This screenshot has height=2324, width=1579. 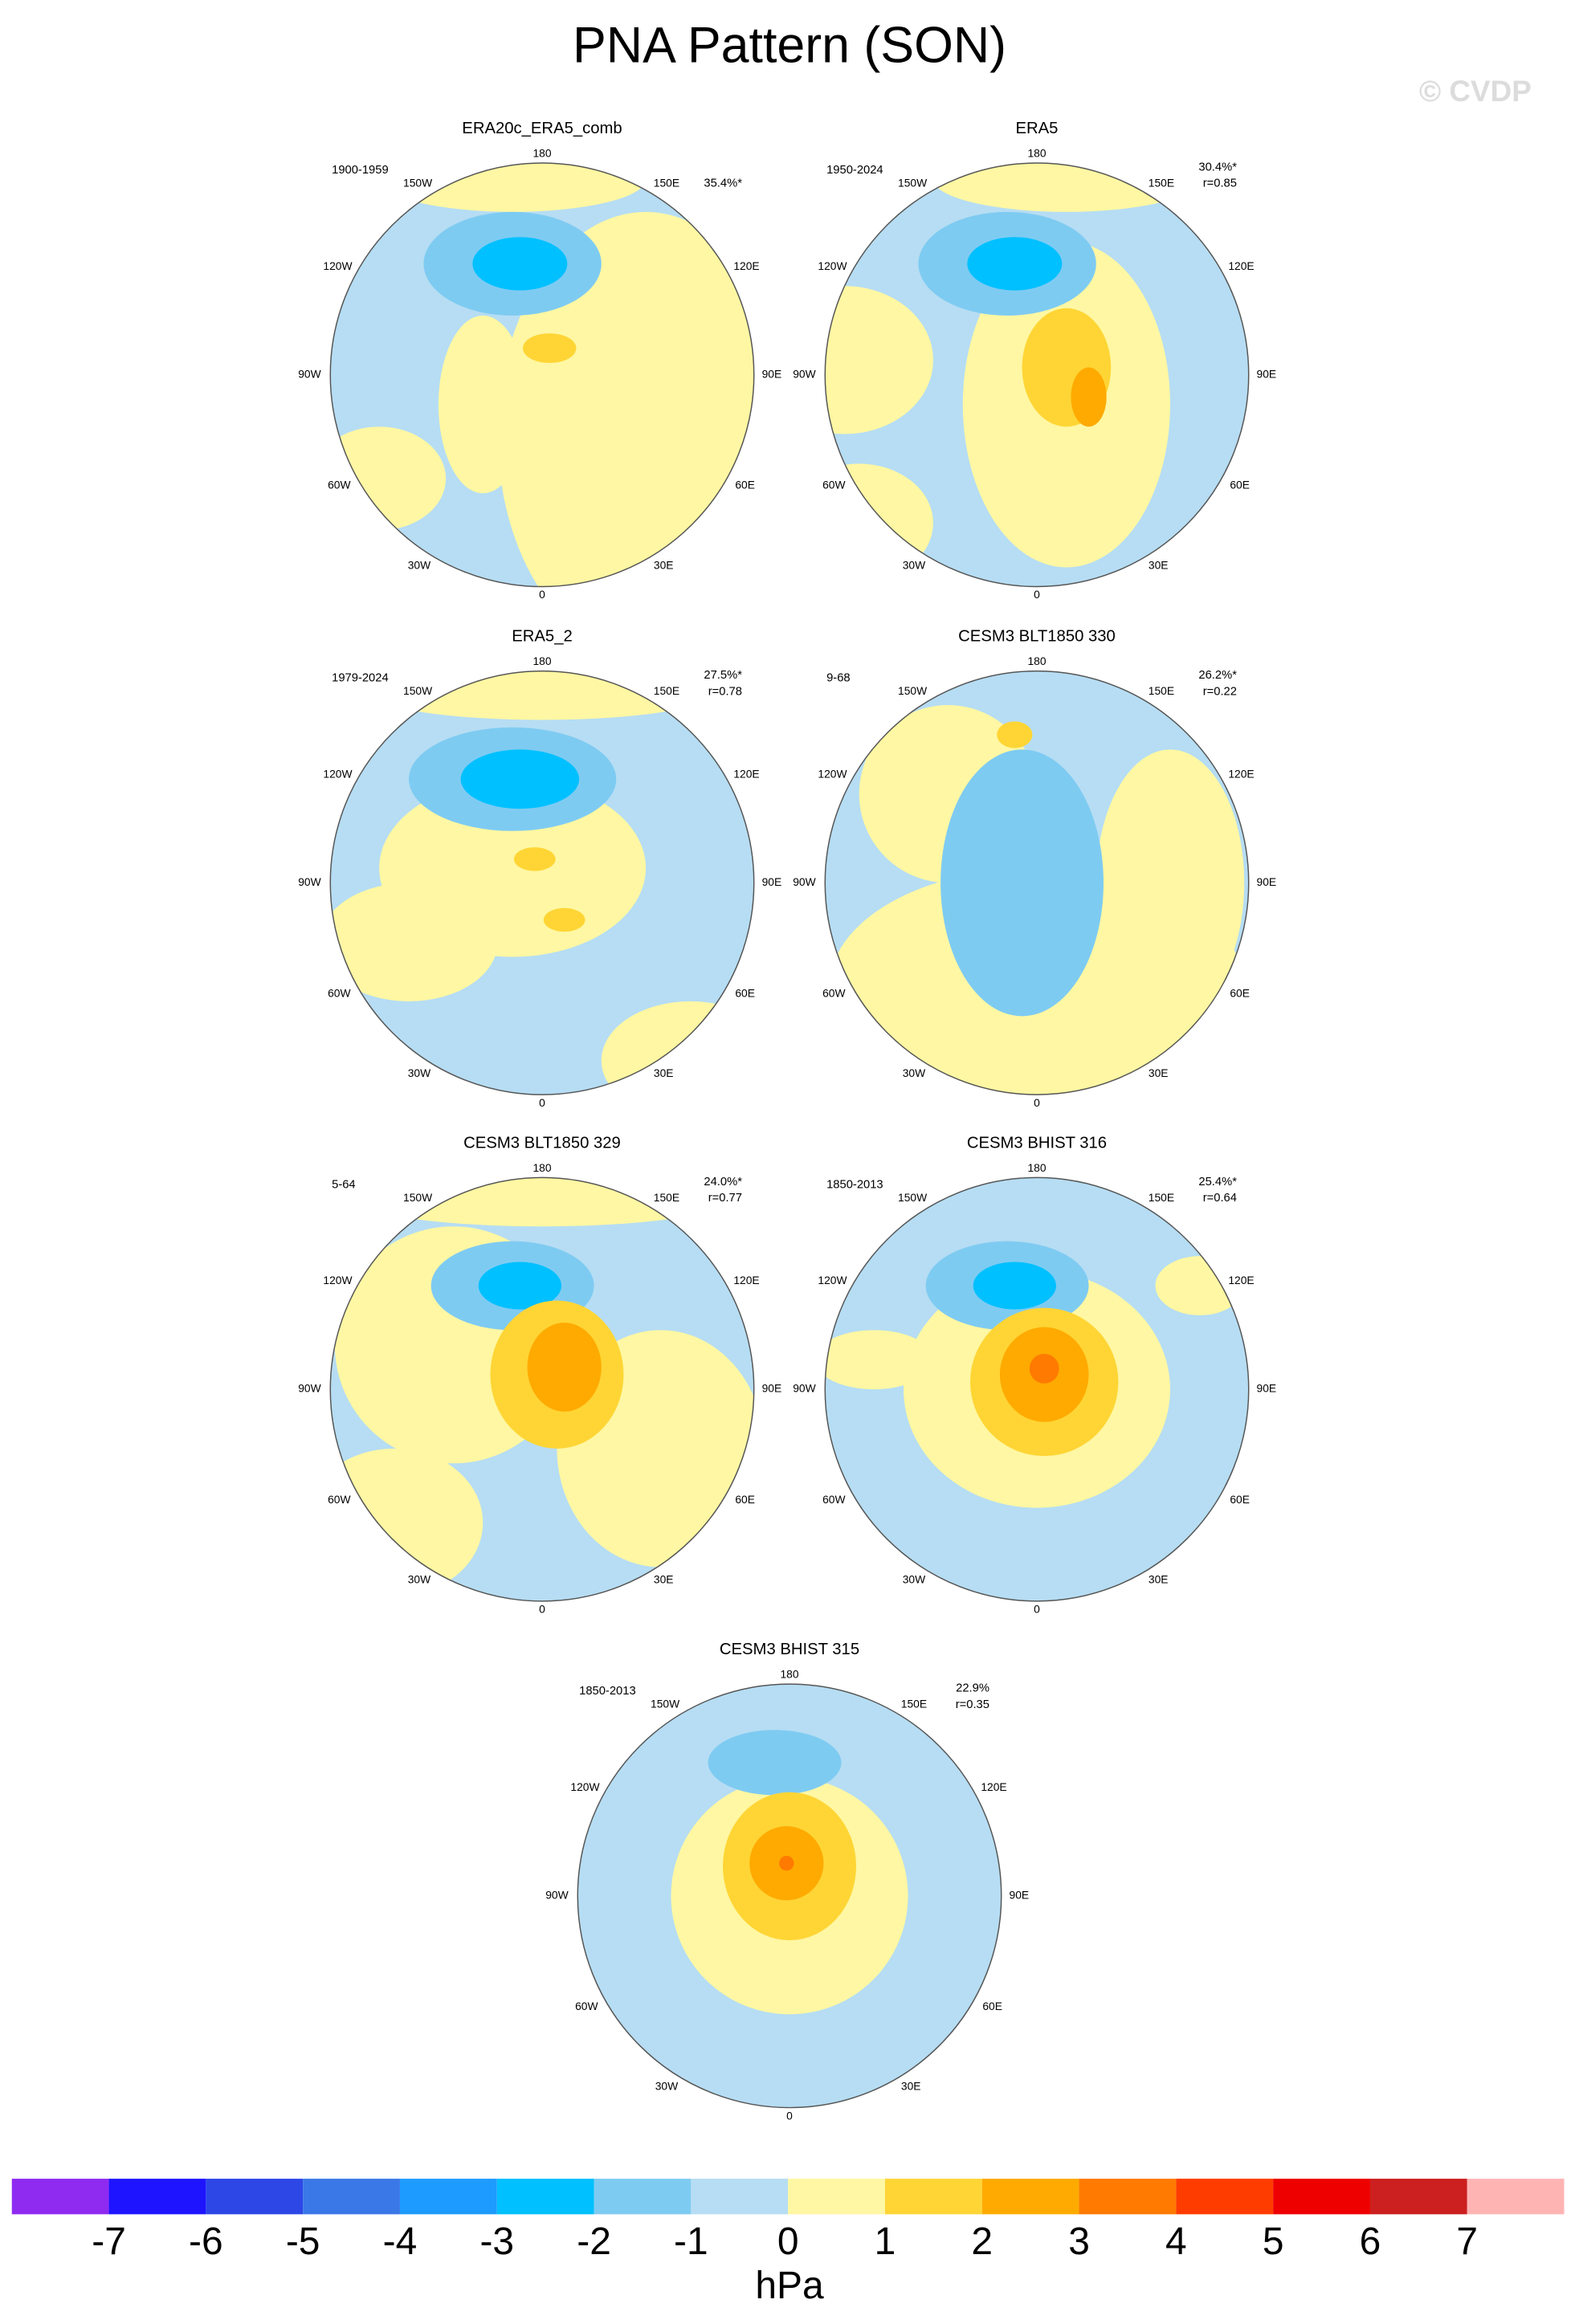 What do you see at coordinates (1273, 2242) in the screenshot?
I see `colorbar-tick-label: 5` at bounding box center [1273, 2242].